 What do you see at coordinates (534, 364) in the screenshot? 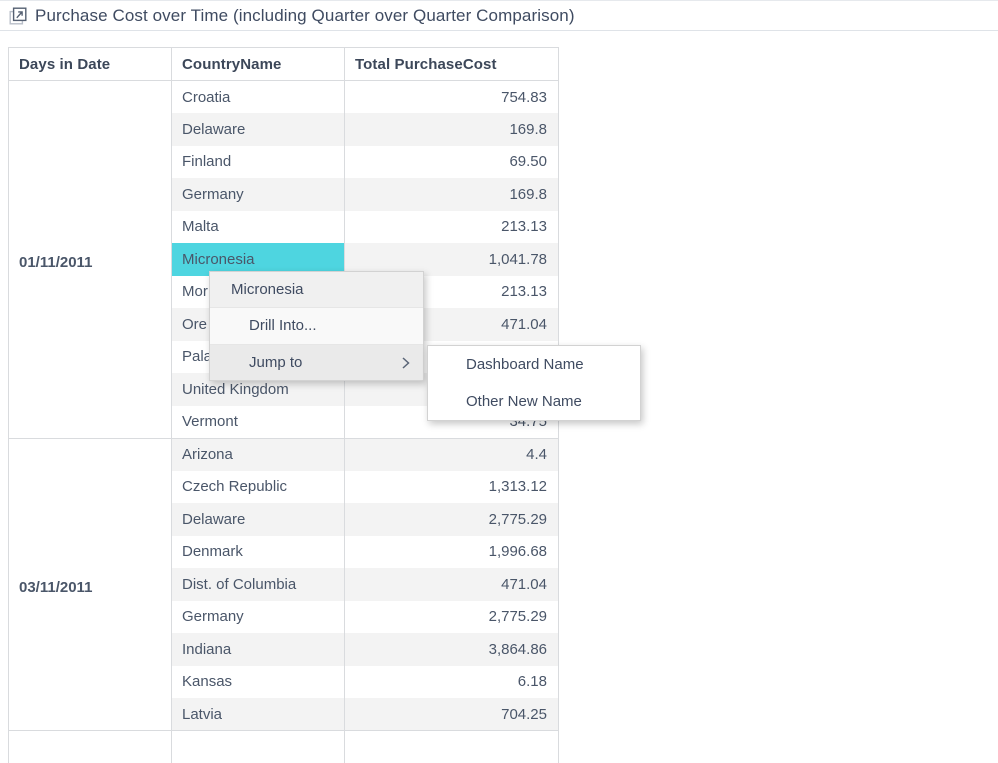
I see `submenu-item-dashboard-name: Dashboard Name` at bounding box center [534, 364].